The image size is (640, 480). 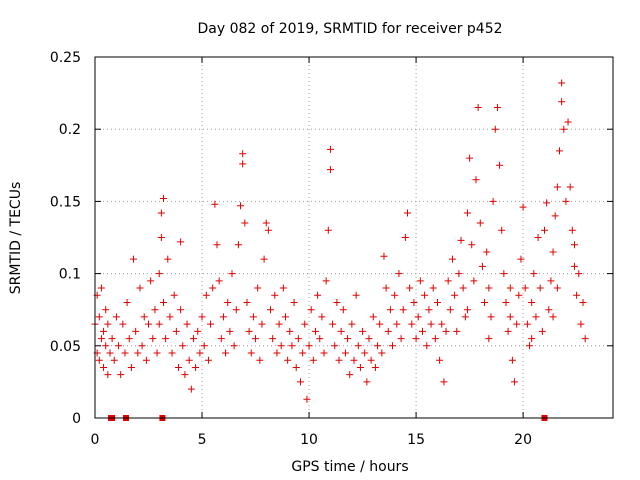 I want to click on x-axis-label: GPS time / hours, so click(x=349, y=467).